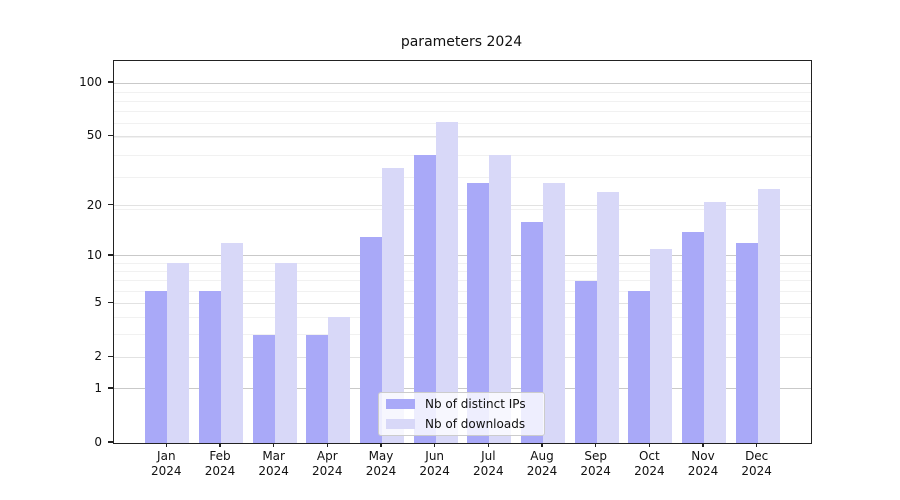 This screenshot has width=900, height=500. I want to click on y-tick-label: 10, so click(94, 254).